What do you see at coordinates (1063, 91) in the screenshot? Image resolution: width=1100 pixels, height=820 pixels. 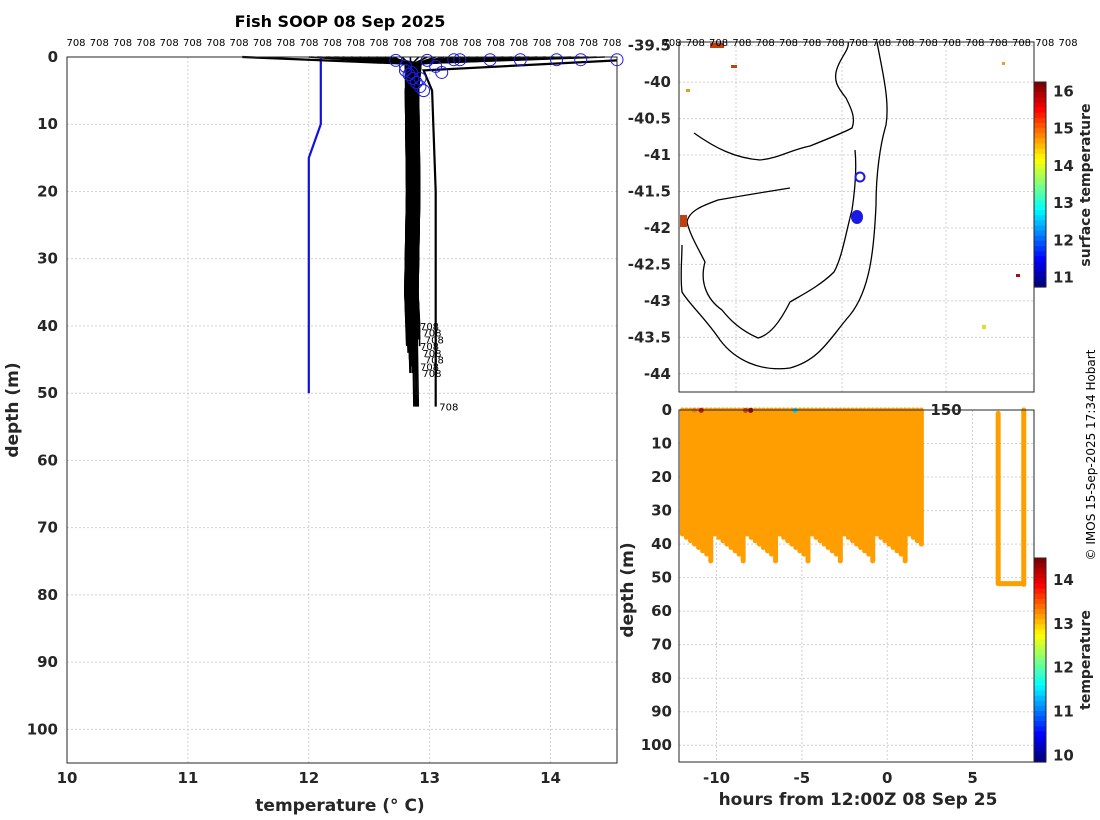 I see `colorbar-tick-label: 16` at bounding box center [1063, 91].